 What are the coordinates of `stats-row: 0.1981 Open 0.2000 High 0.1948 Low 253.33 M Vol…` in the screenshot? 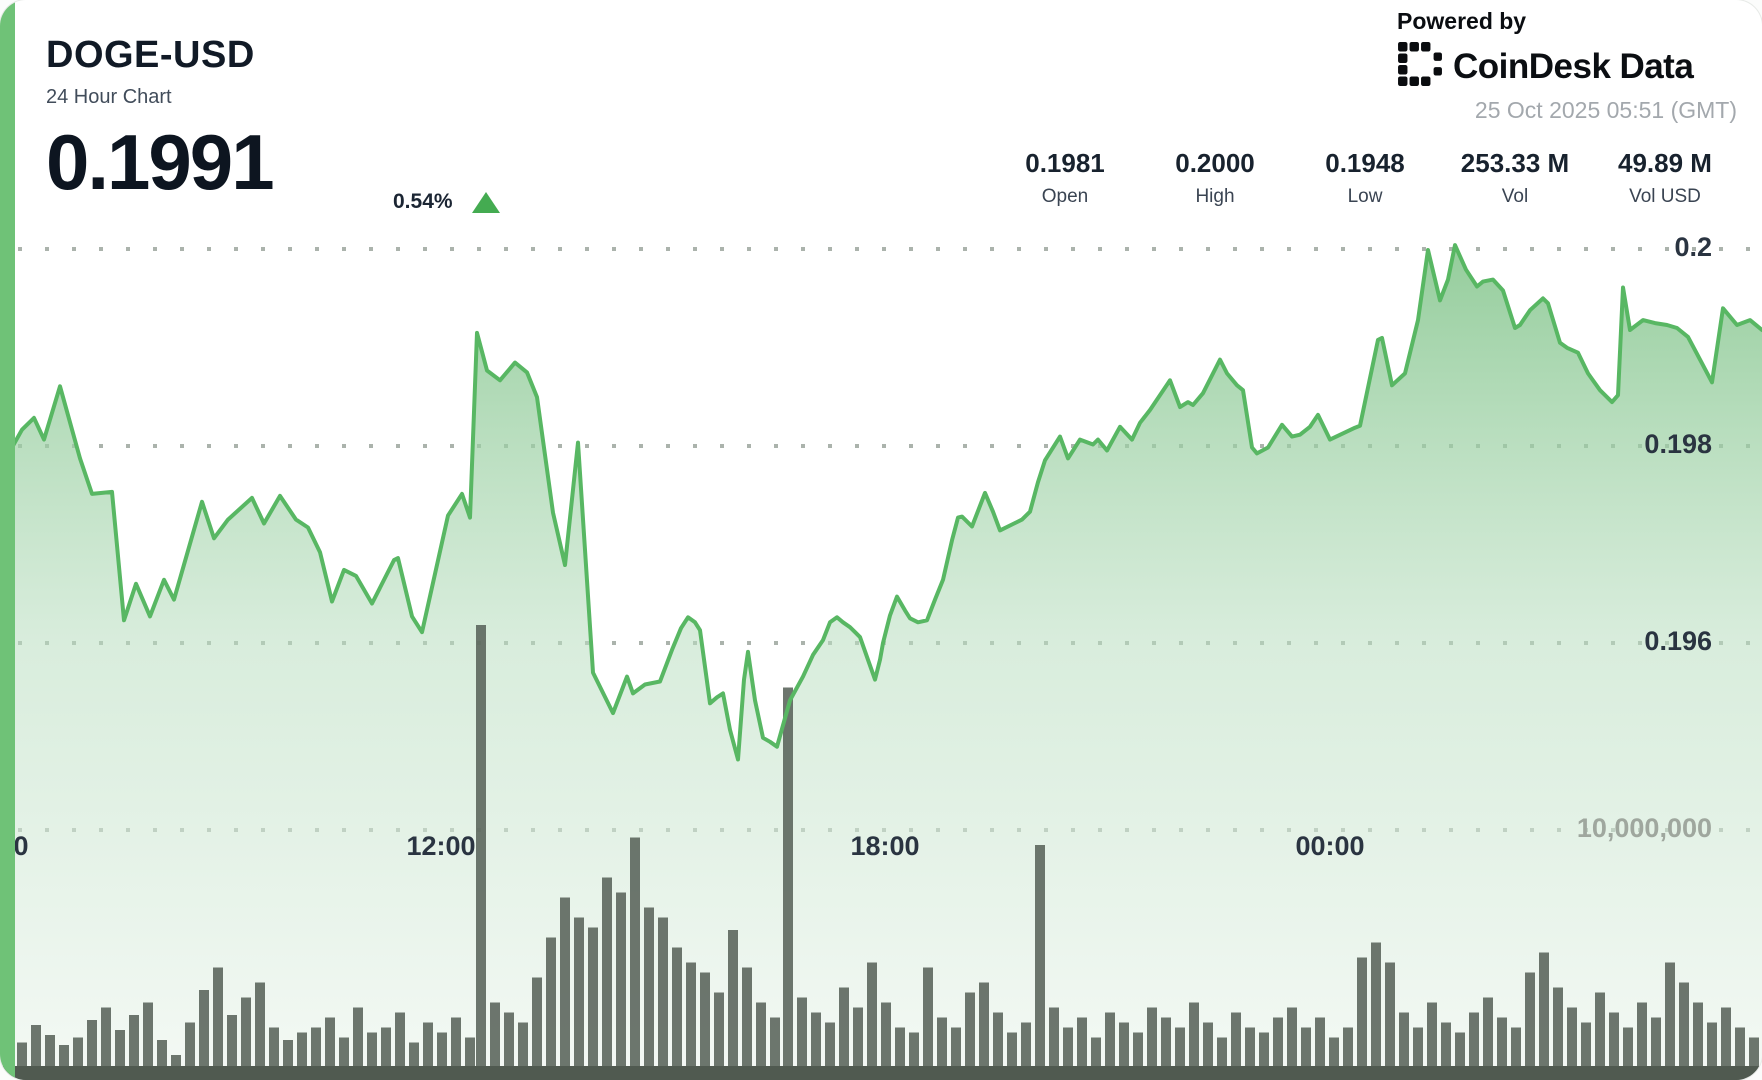 It's located at (881, 183).